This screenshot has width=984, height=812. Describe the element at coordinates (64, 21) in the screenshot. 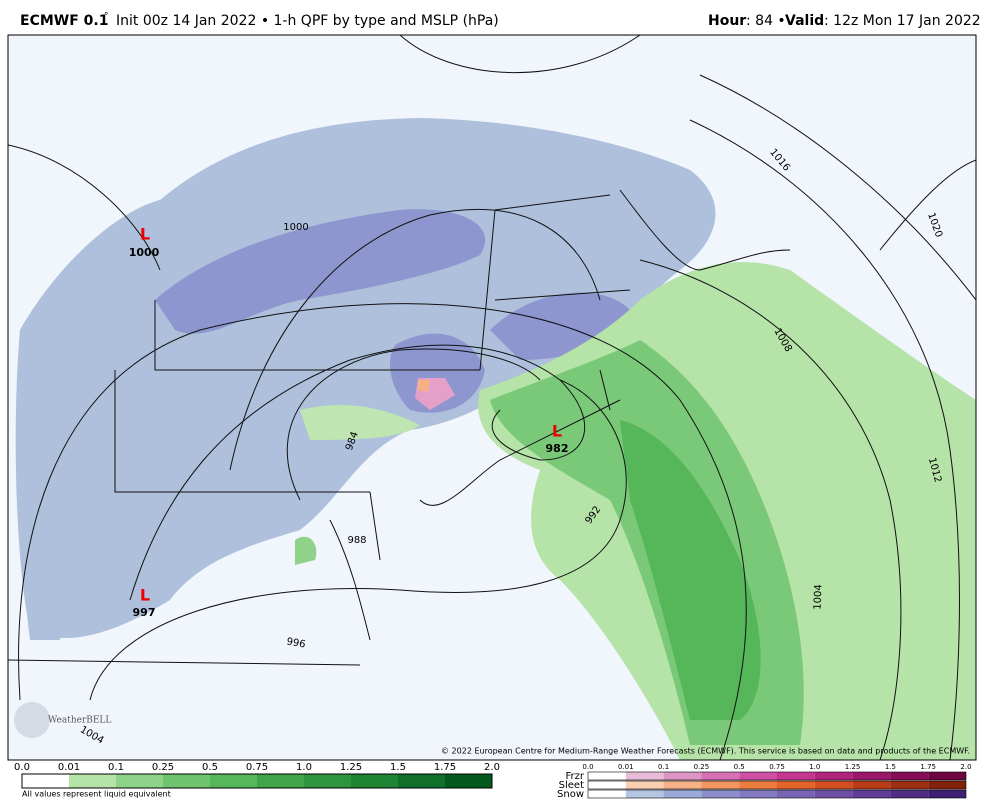

I see `model: ECMWF 0.1` at that location.